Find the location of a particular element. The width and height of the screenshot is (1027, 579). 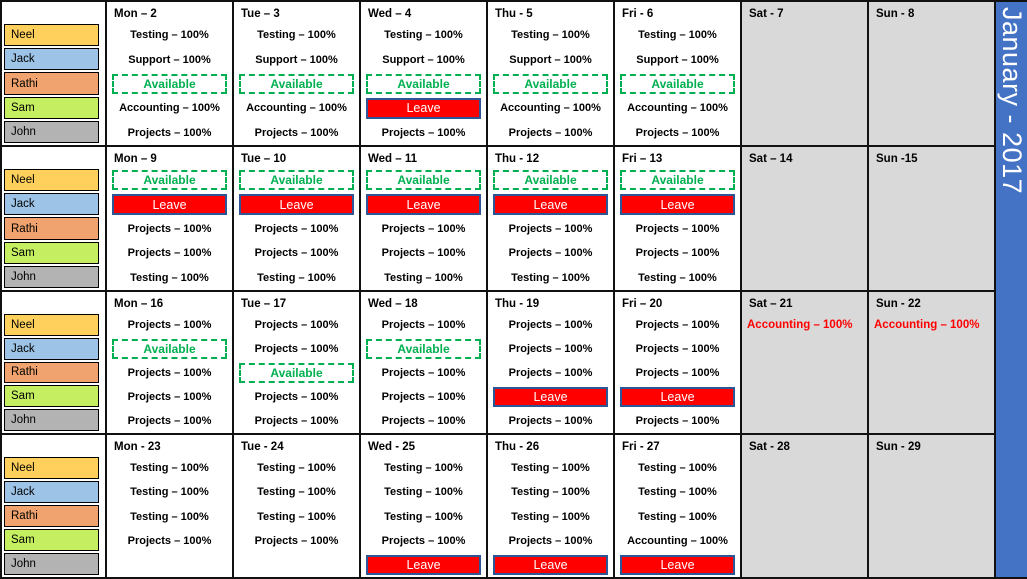

person-cell-jack: Jack is located at coordinates (51, 348).